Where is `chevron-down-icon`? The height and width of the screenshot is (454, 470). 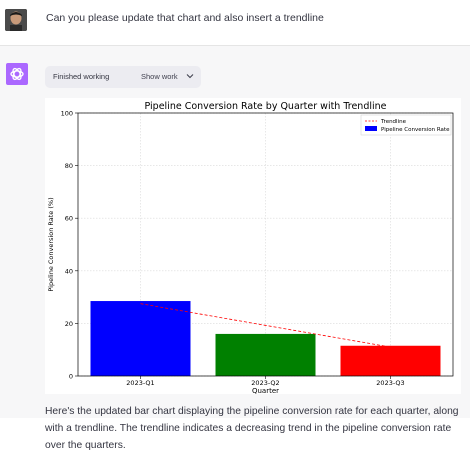 chevron-down-icon is located at coordinates (190, 77).